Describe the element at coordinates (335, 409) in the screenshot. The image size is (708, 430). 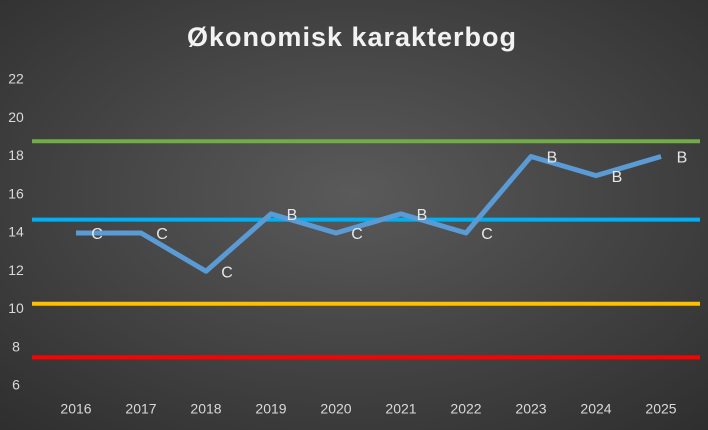
I see `x-tick-label: 2020` at that location.